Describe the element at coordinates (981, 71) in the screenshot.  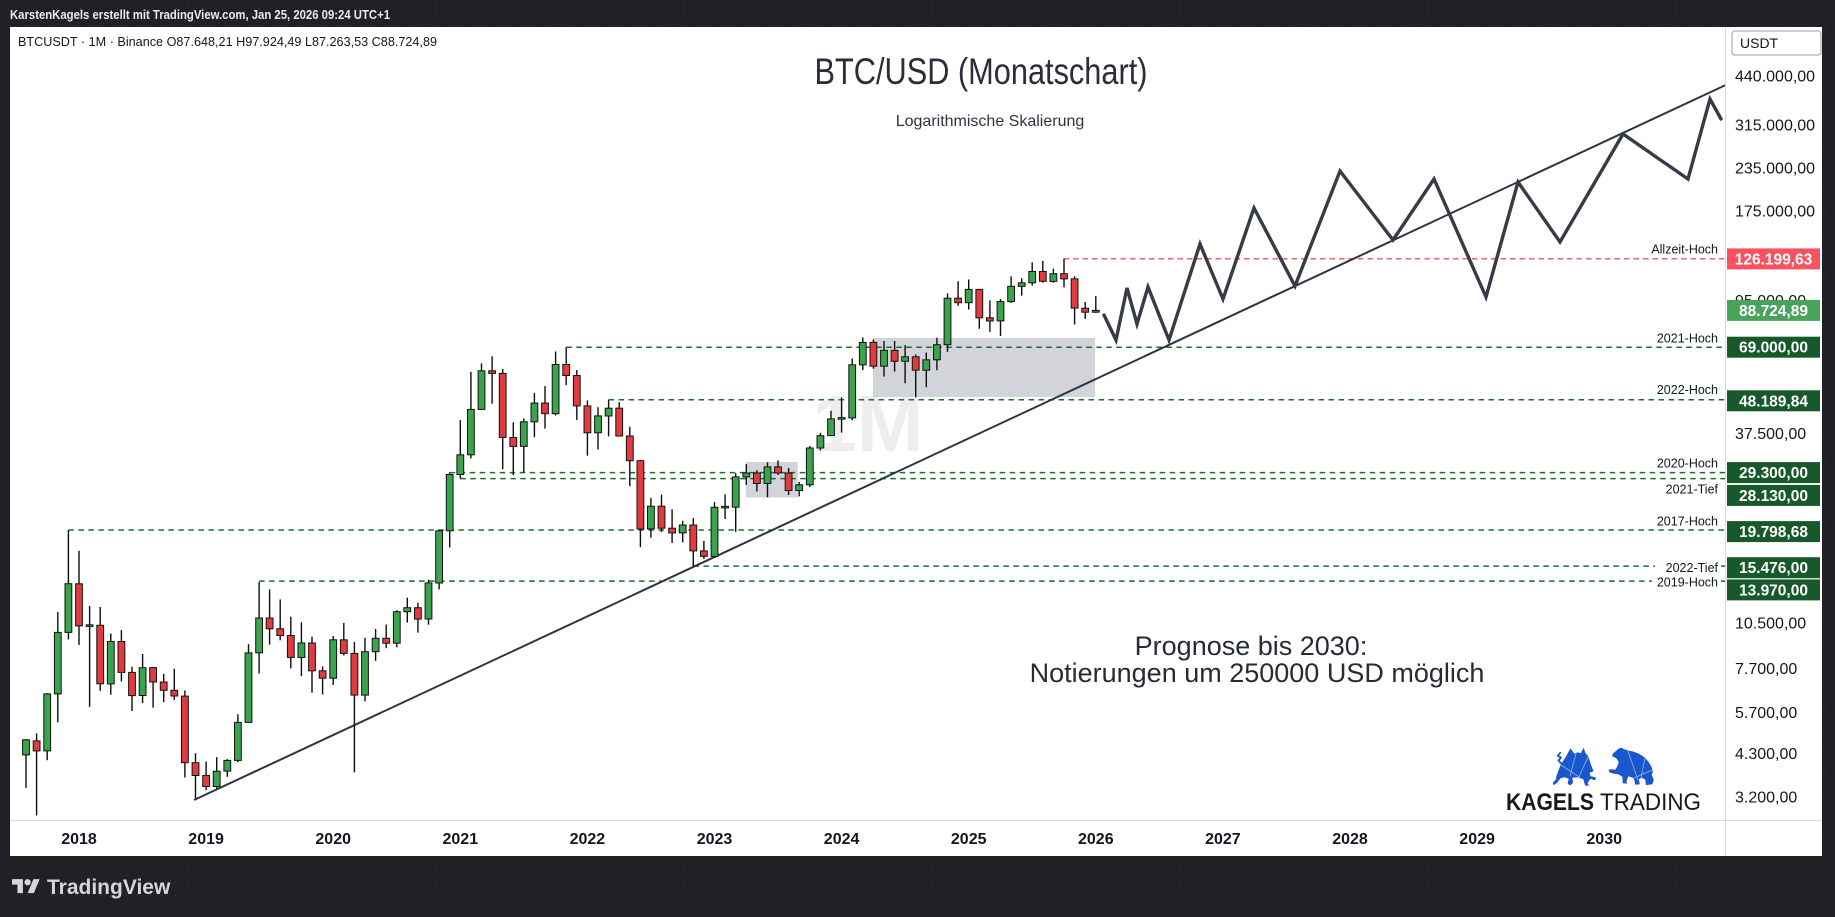
I see `svg-text: BTC/USD (Monatschart)` at that location.